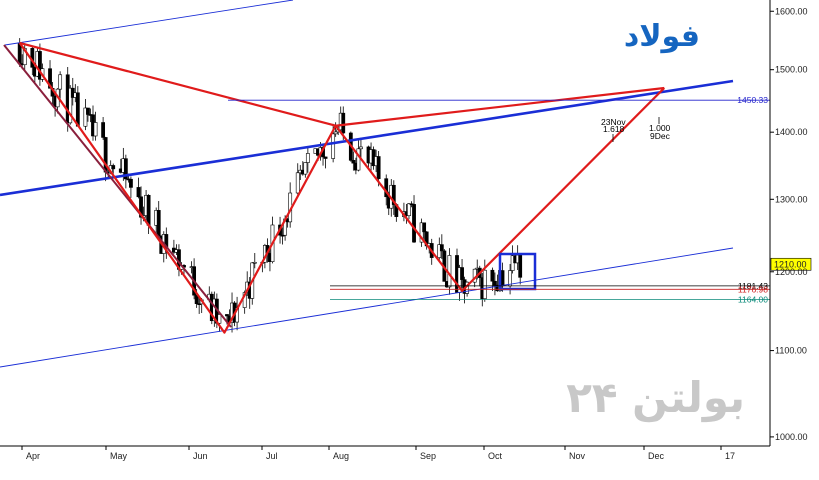 The height and width of the screenshot is (480, 819). What do you see at coordinates (577, 456) in the screenshot?
I see `x-tick-label: Nov` at bounding box center [577, 456].